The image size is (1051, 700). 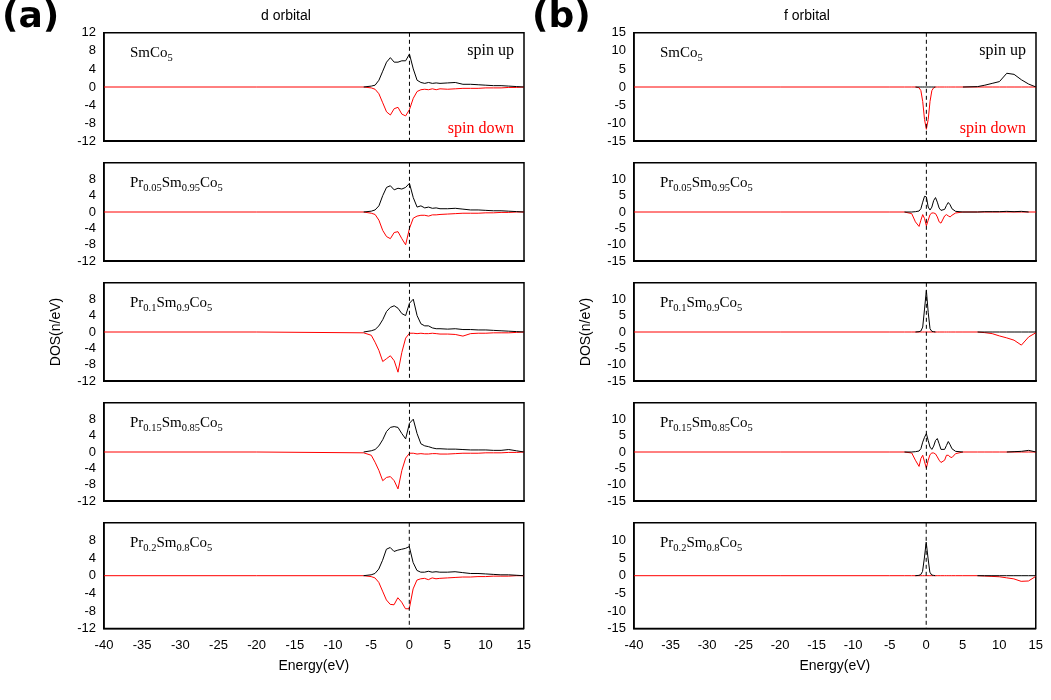 What do you see at coordinates (31, 17) in the screenshot?
I see `text: (a)` at bounding box center [31, 17].